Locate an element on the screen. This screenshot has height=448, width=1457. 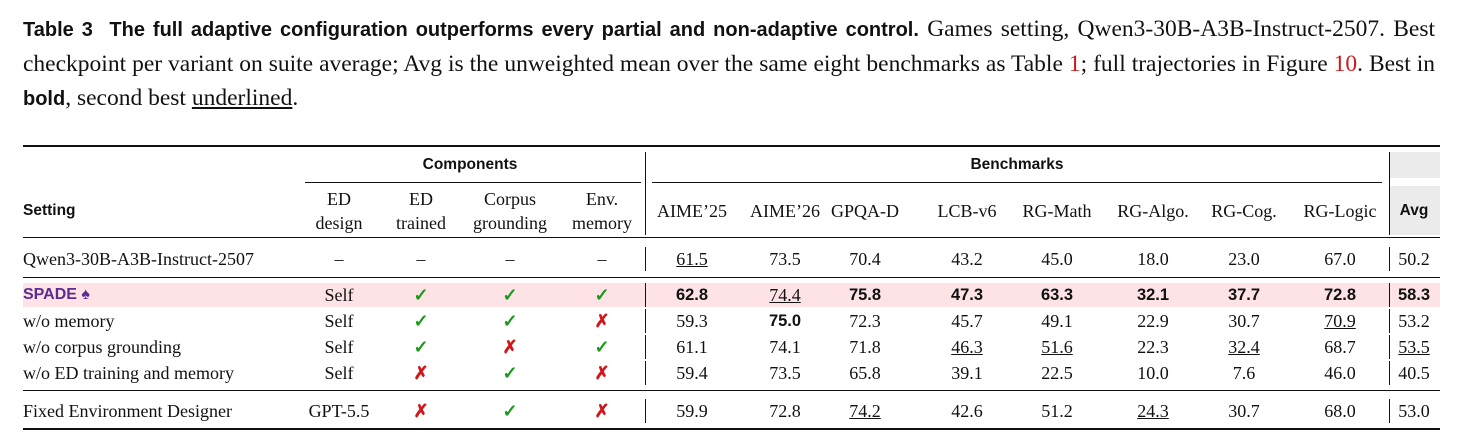
score-cell: 61.5 is located at coordinates (692, 259).